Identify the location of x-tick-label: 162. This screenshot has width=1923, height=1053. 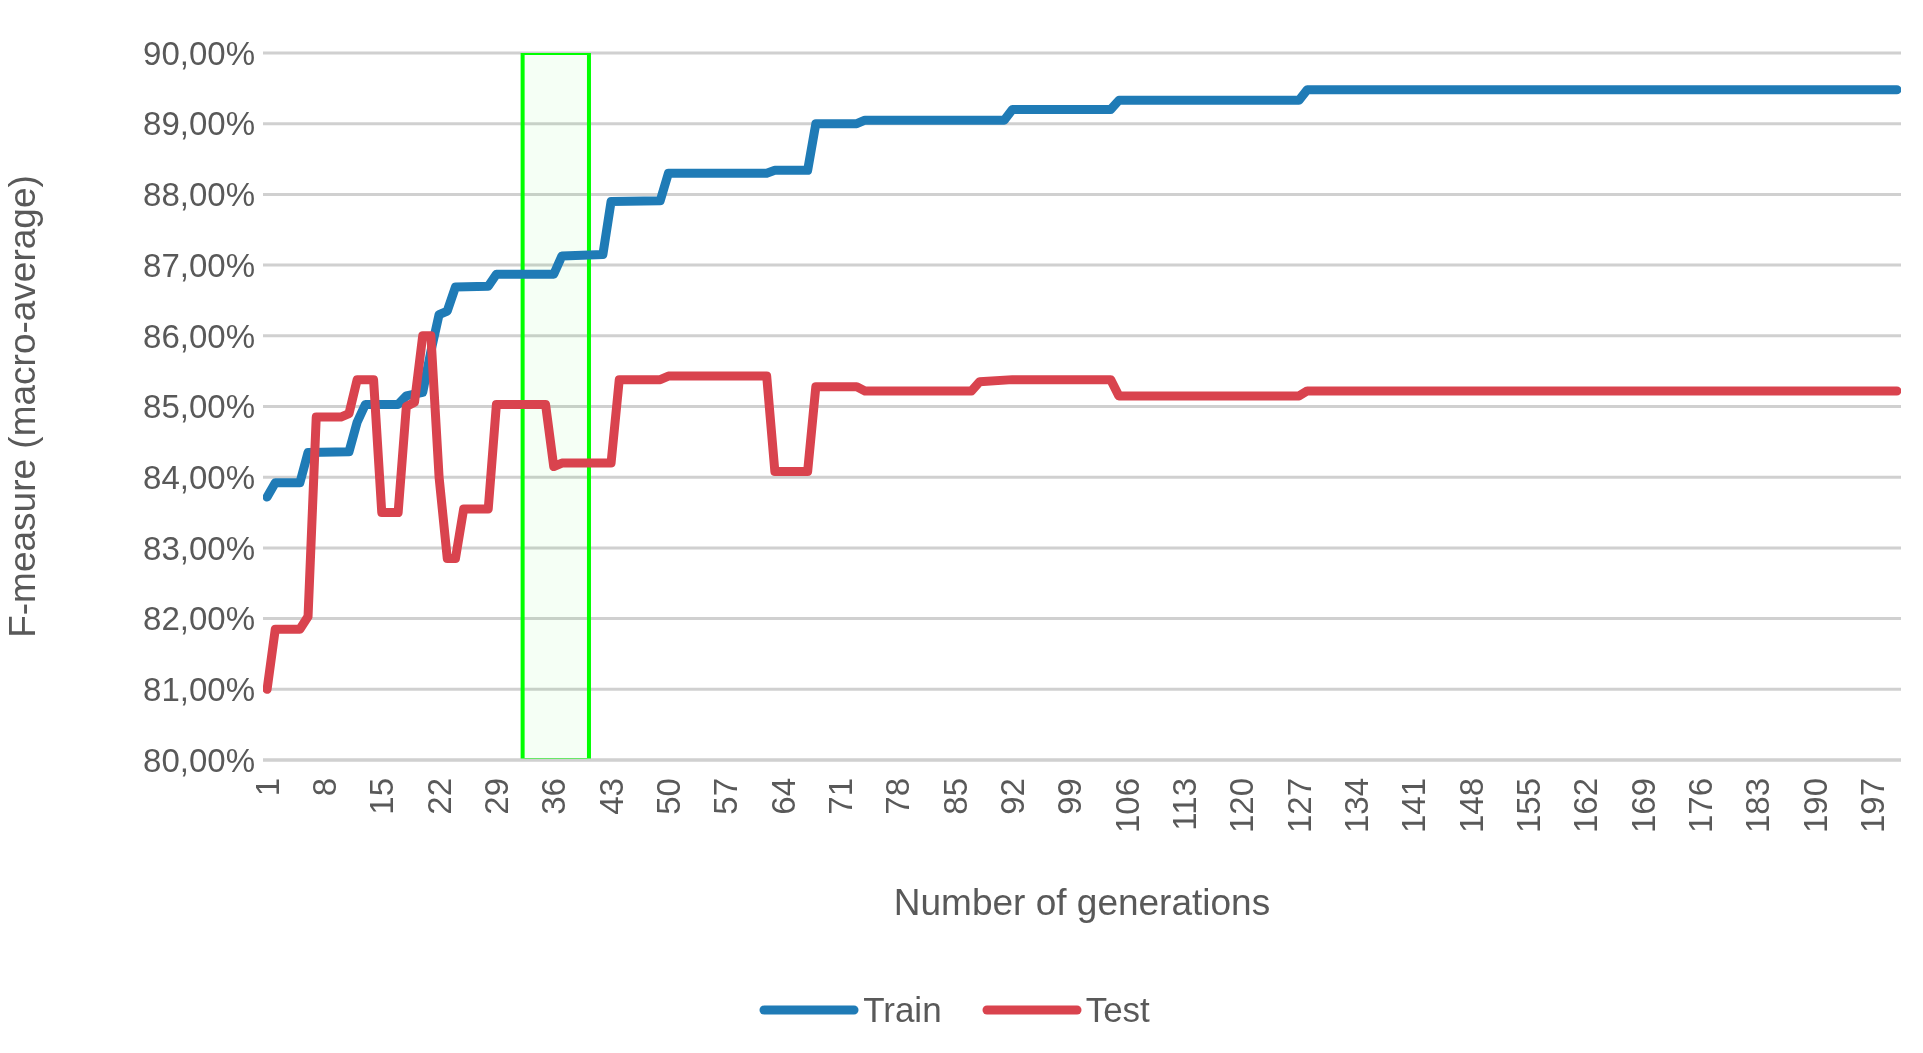
(1586, 806).